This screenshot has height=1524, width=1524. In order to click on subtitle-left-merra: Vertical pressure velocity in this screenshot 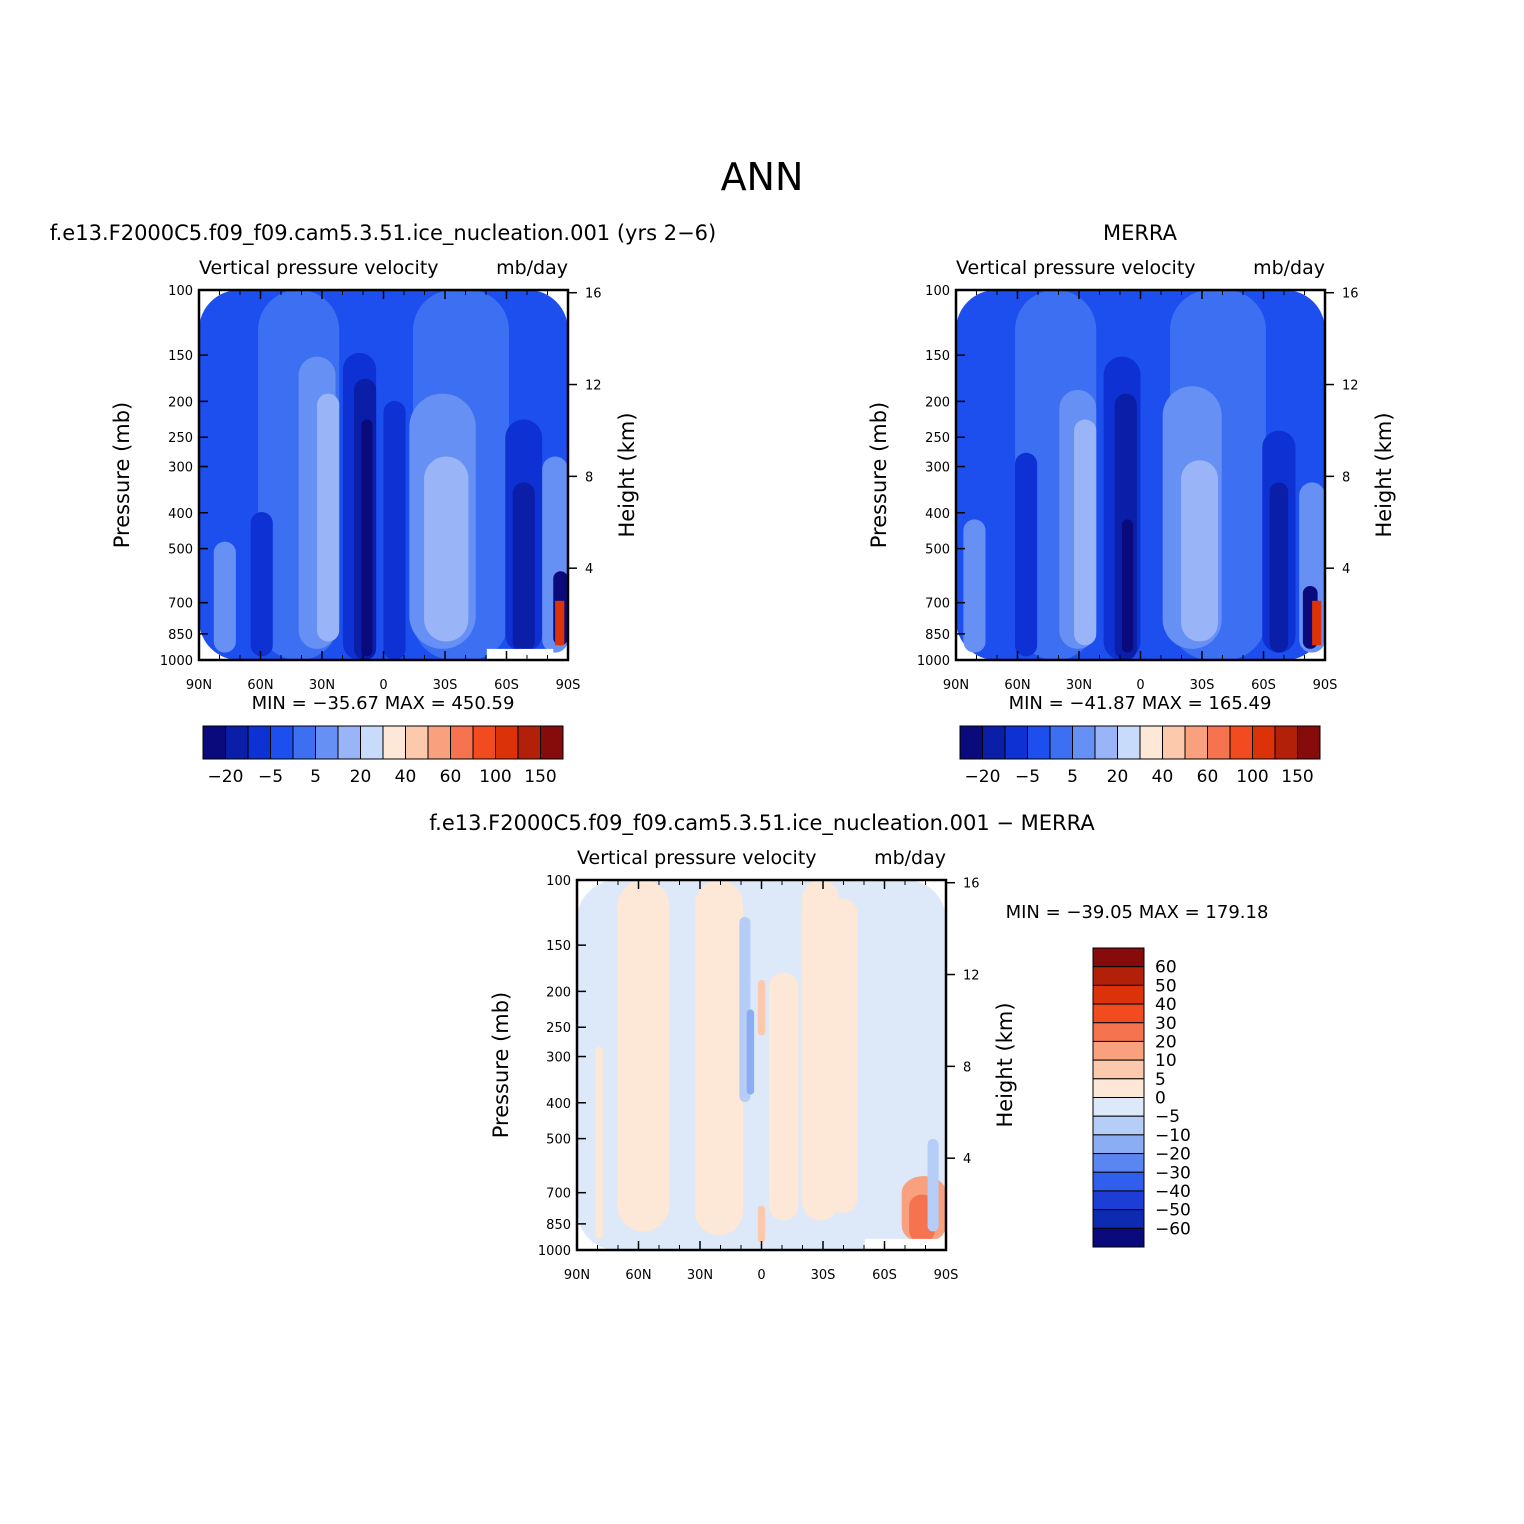, I will do `click(1076, 268)`.